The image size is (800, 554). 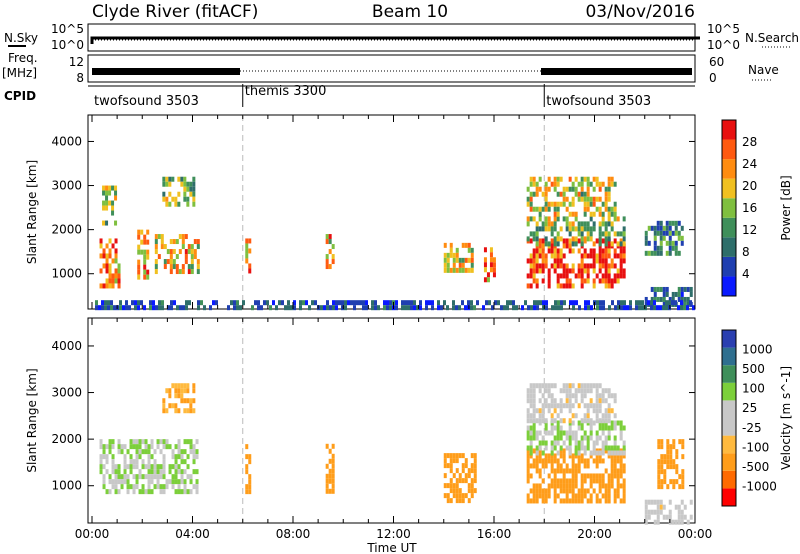 I want to click on velocity-colorbar-tick: -25, so click(x=752, y=428).